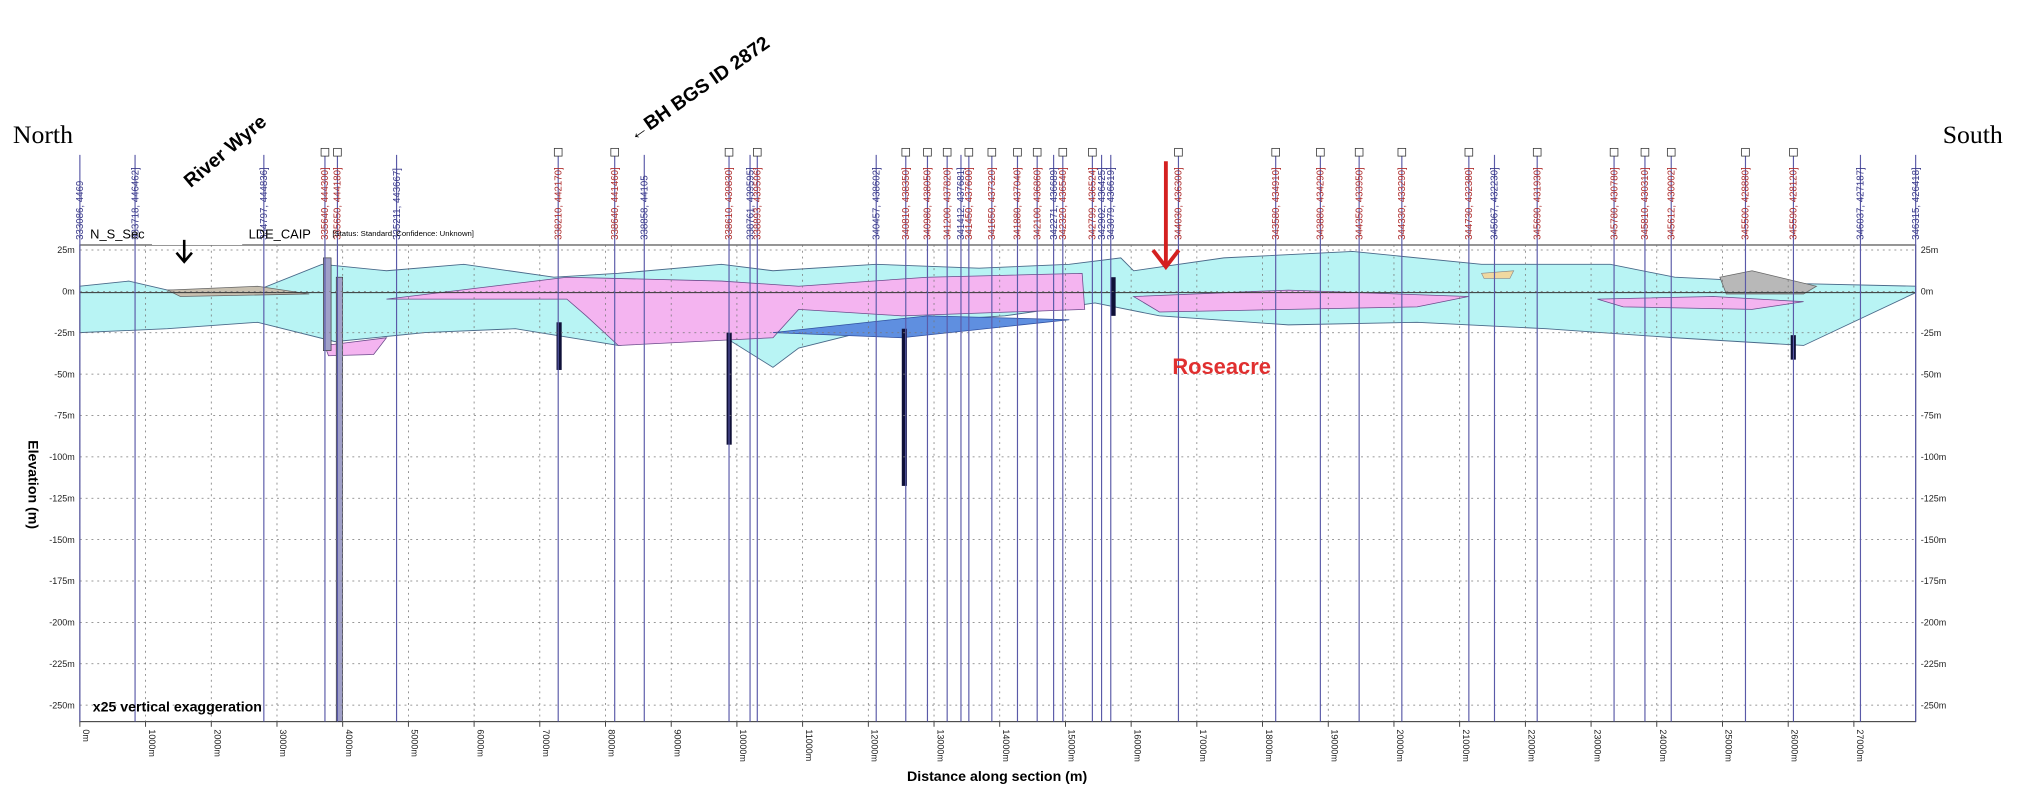 The height and width of the screenshot is (785, 2020). I want to click on borehole-label: 343580, 434910], so click(1276, 203).